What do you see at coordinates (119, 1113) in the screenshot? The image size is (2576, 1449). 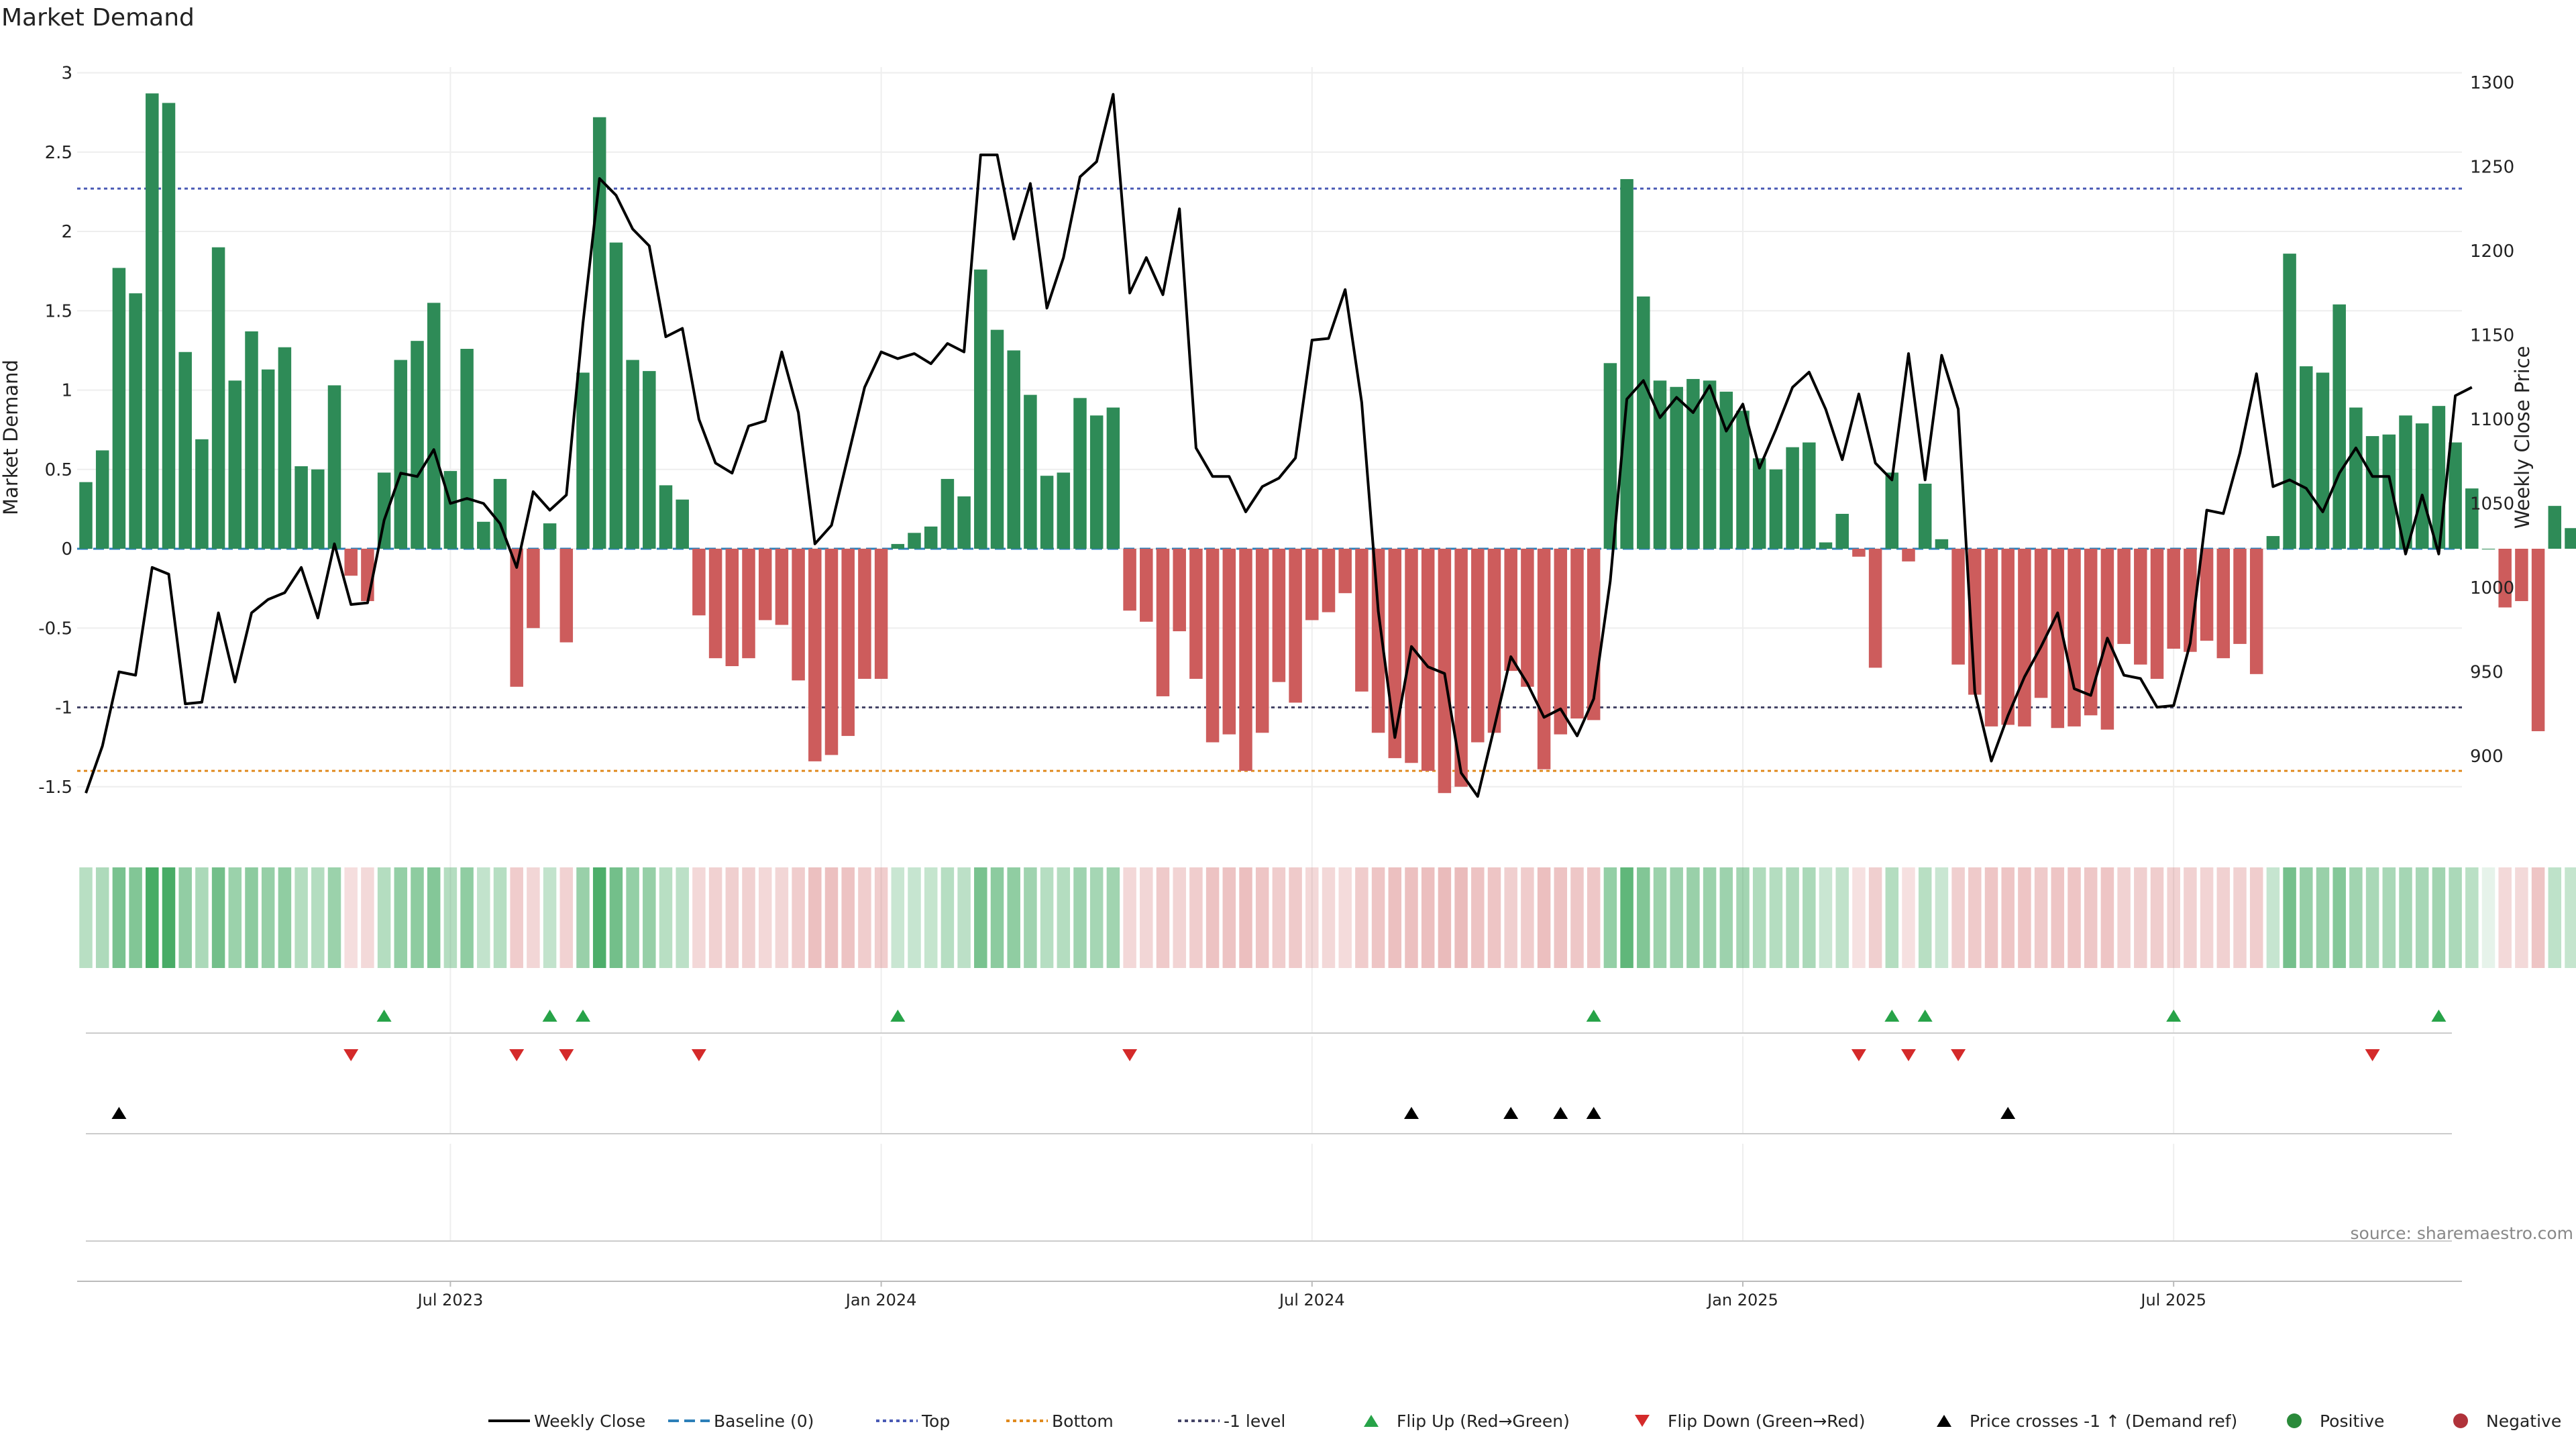 I see `price-cross-marker` at bounding box center [119, 1113].